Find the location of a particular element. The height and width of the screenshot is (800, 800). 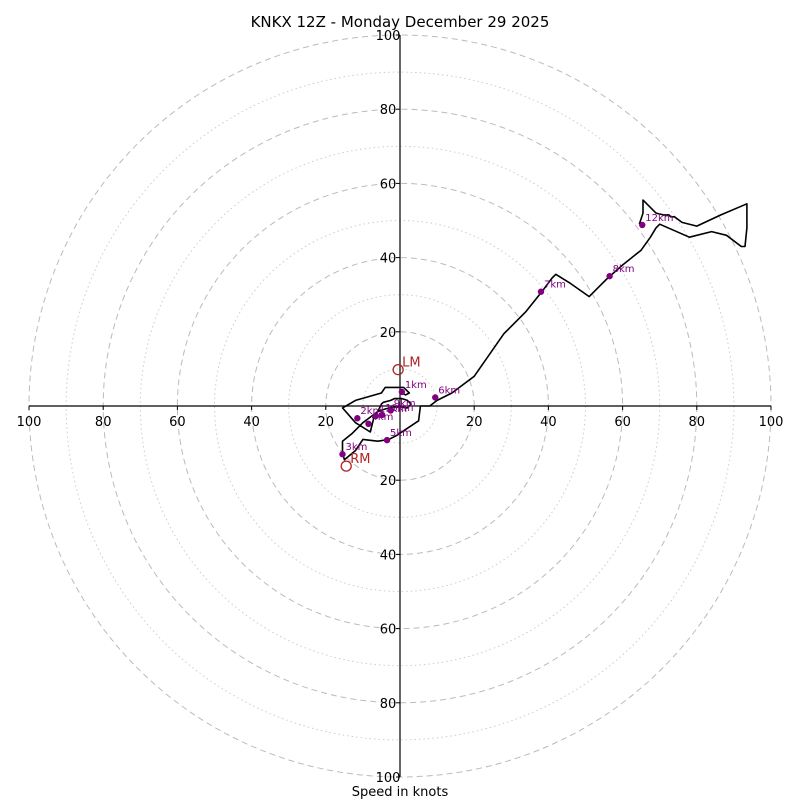

height-label-6km: 6km is located at coordinates (449, 390).